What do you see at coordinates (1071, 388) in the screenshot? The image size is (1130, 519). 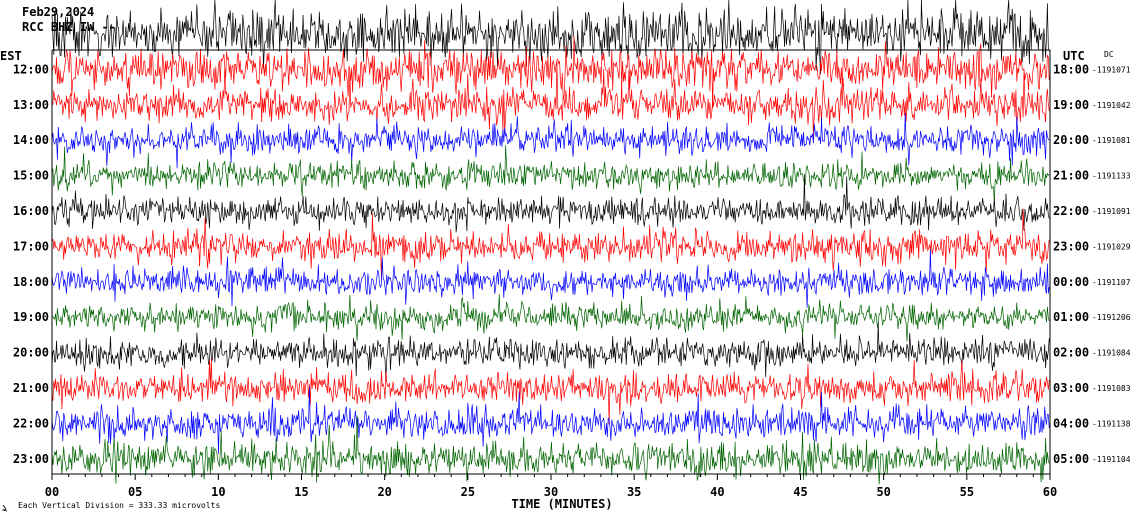 I see `utc-hour-label: 03:00` at bounding box center [1071, 388].